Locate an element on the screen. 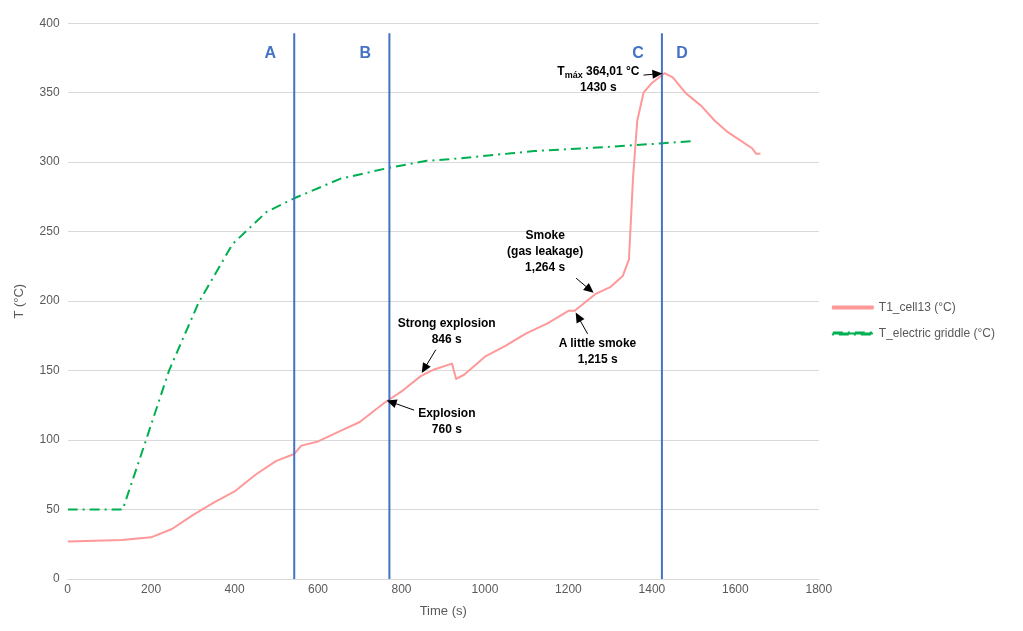 The width and height of the screenshot is (1023, 631). y-tick-label: 300 is located at coordinates (49, 161).